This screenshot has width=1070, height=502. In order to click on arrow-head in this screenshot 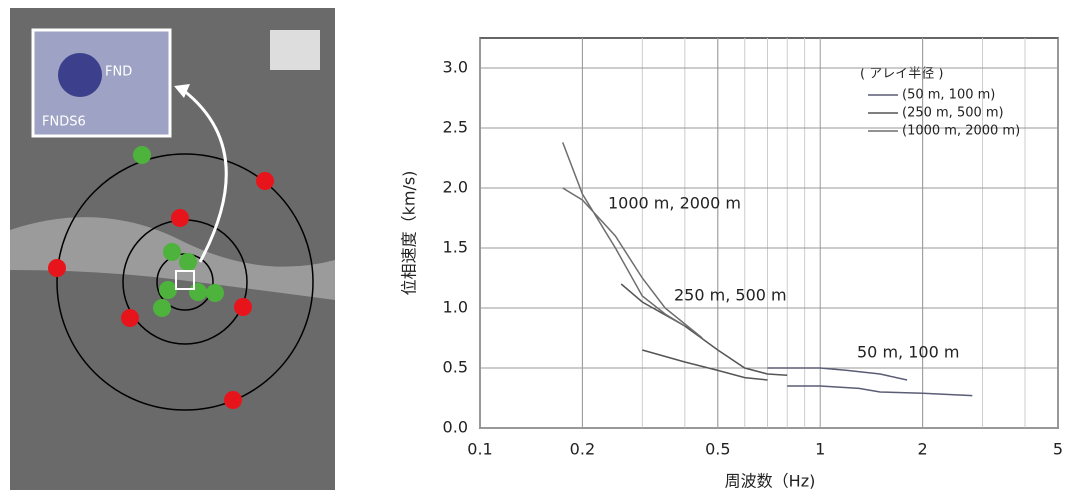, I will do `click(182, 91)`.